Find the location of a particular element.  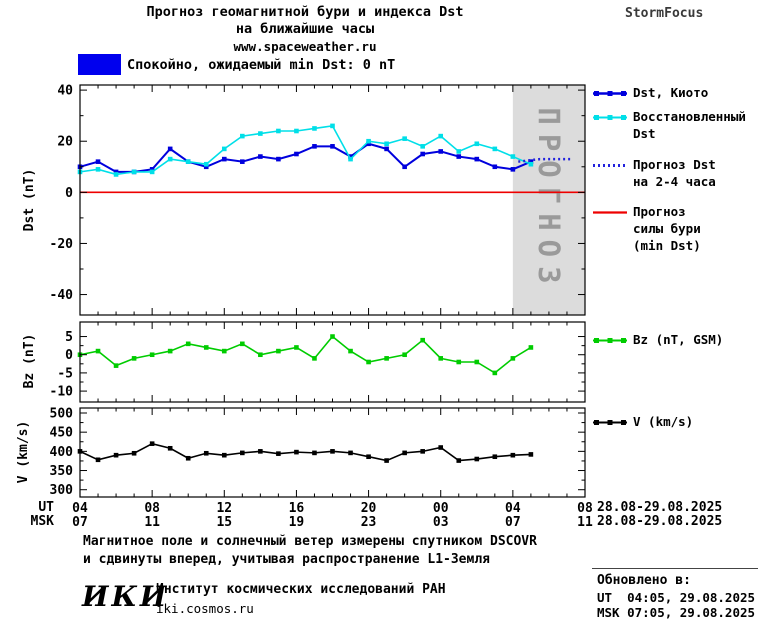

svg-text: 16 is located at coordinates (297, 508).